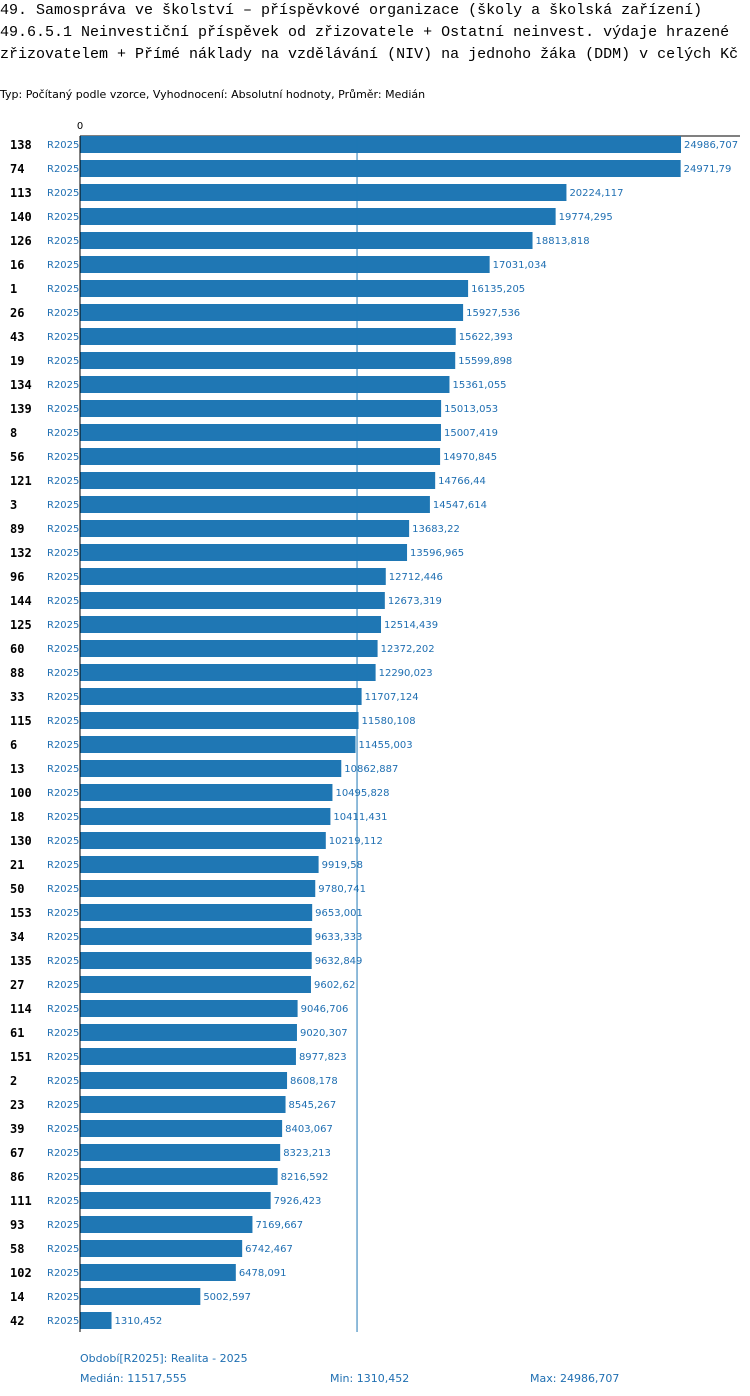  I want to click on category-label: 34, so click(17, 937).